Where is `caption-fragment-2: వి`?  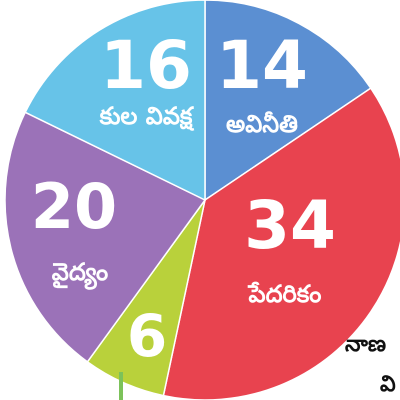 caption-fragment-2: వి is located at coordinates (388, 384).